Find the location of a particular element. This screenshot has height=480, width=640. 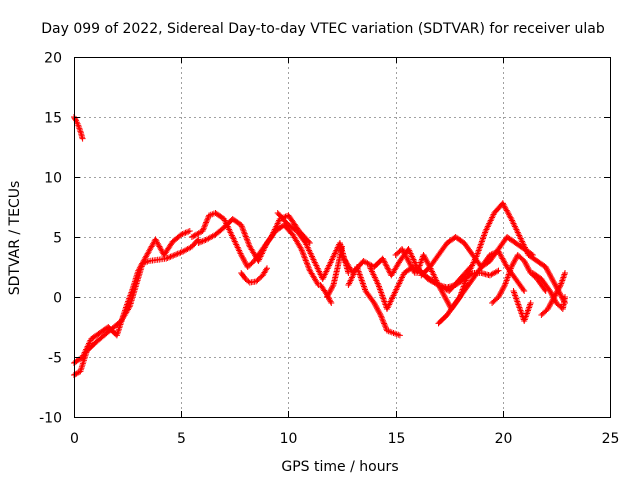

y-tick-label: -5 is located at coordinates (55, 359).